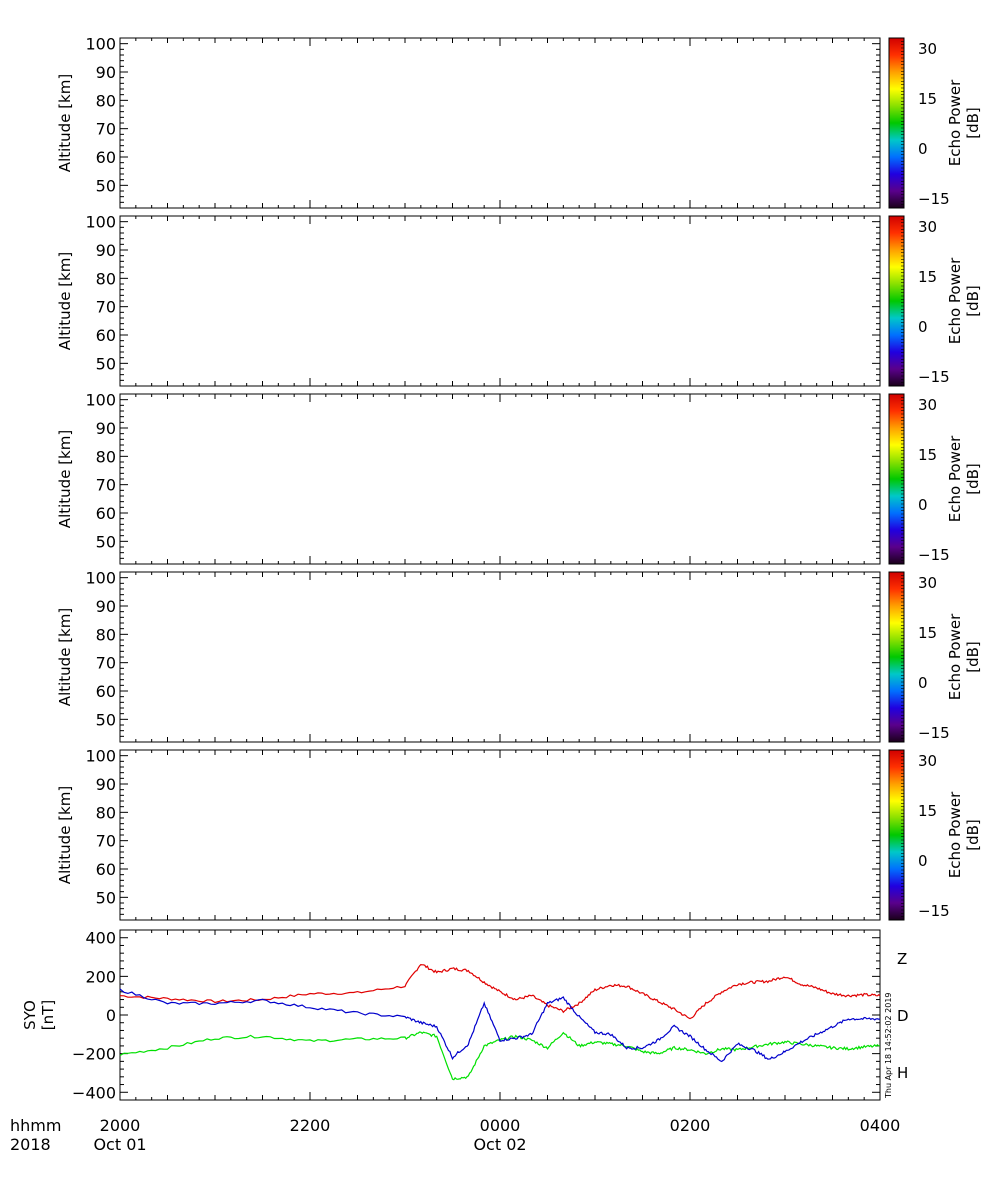 This screenshot has height=1200, width=1000. Describe the element at coordinates (30, 1144) in the screenshot. I see `x-row-label-year: 2018` at that location.